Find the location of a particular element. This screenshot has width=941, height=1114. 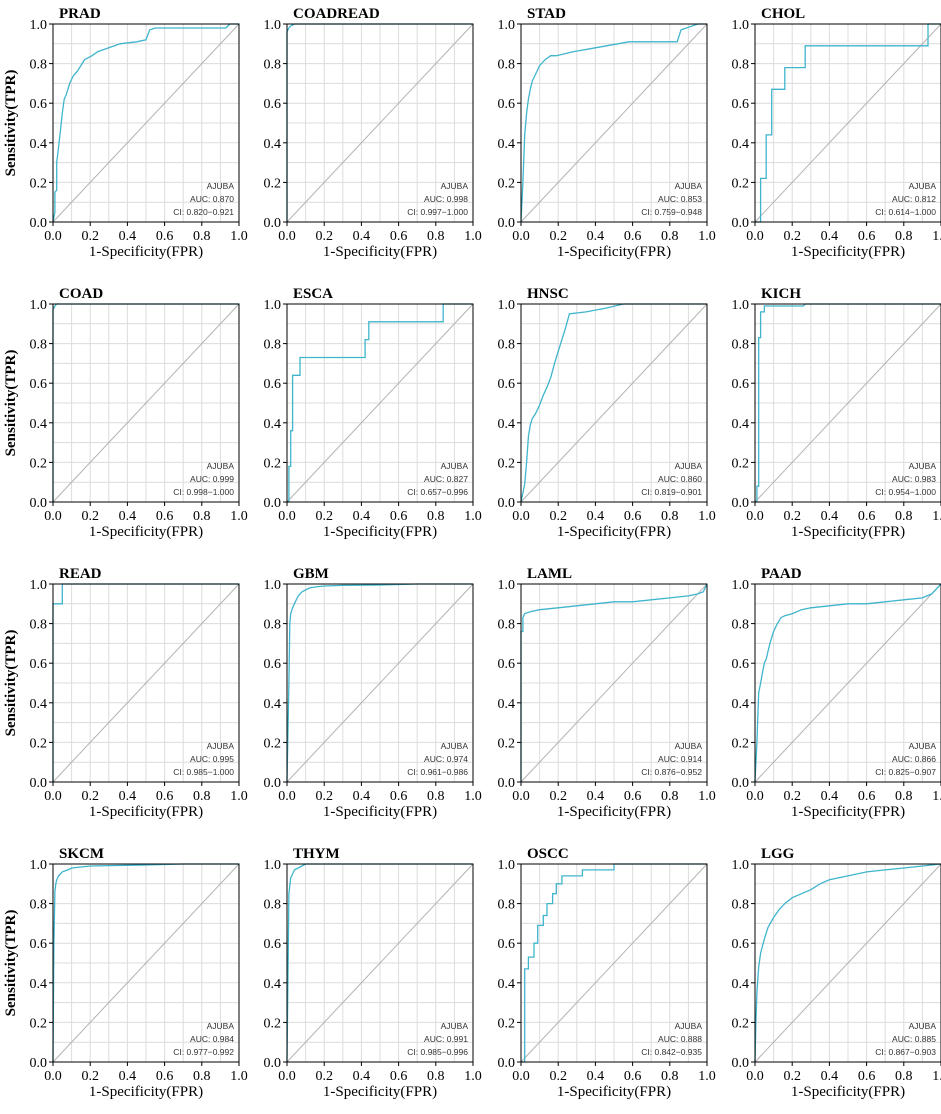

stats-annotation: AJUBA AUC: 0.870 CI: 0.820−0.921 is located at coordinates (203, 199).